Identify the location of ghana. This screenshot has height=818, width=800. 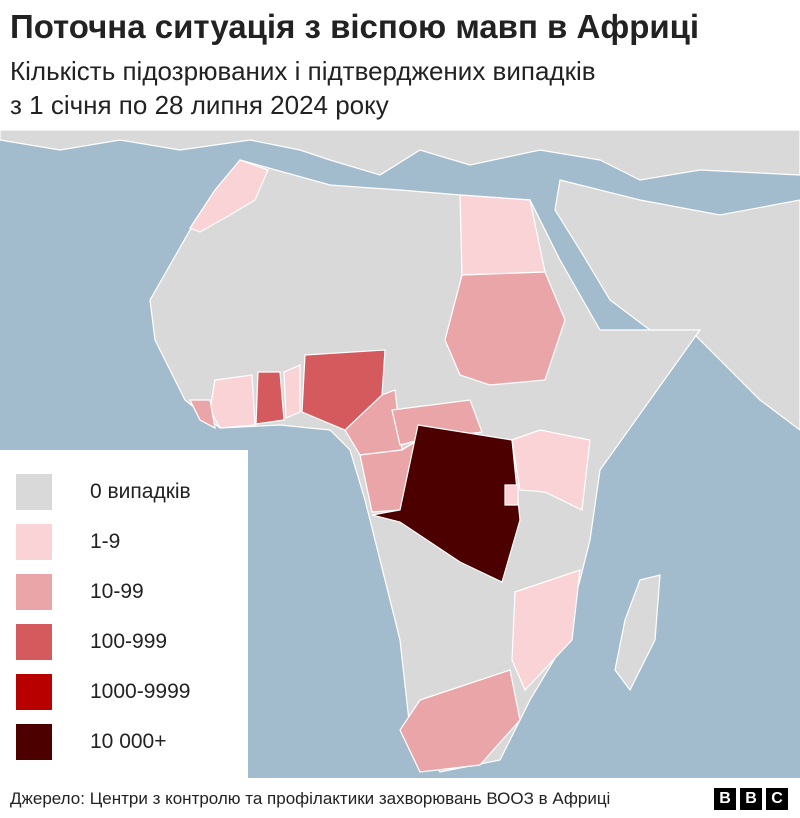
(270, 398).